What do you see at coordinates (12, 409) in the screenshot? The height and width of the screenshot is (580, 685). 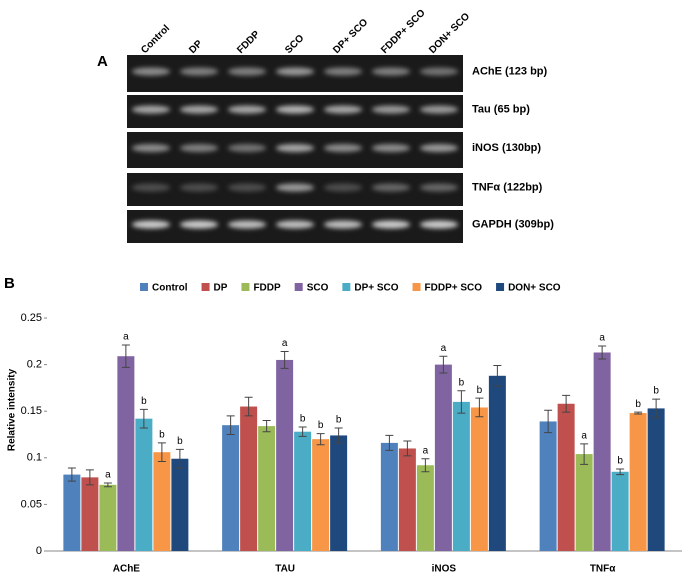 I see `y-axis-label: Relative intensity` at bounding box center [12, 409].